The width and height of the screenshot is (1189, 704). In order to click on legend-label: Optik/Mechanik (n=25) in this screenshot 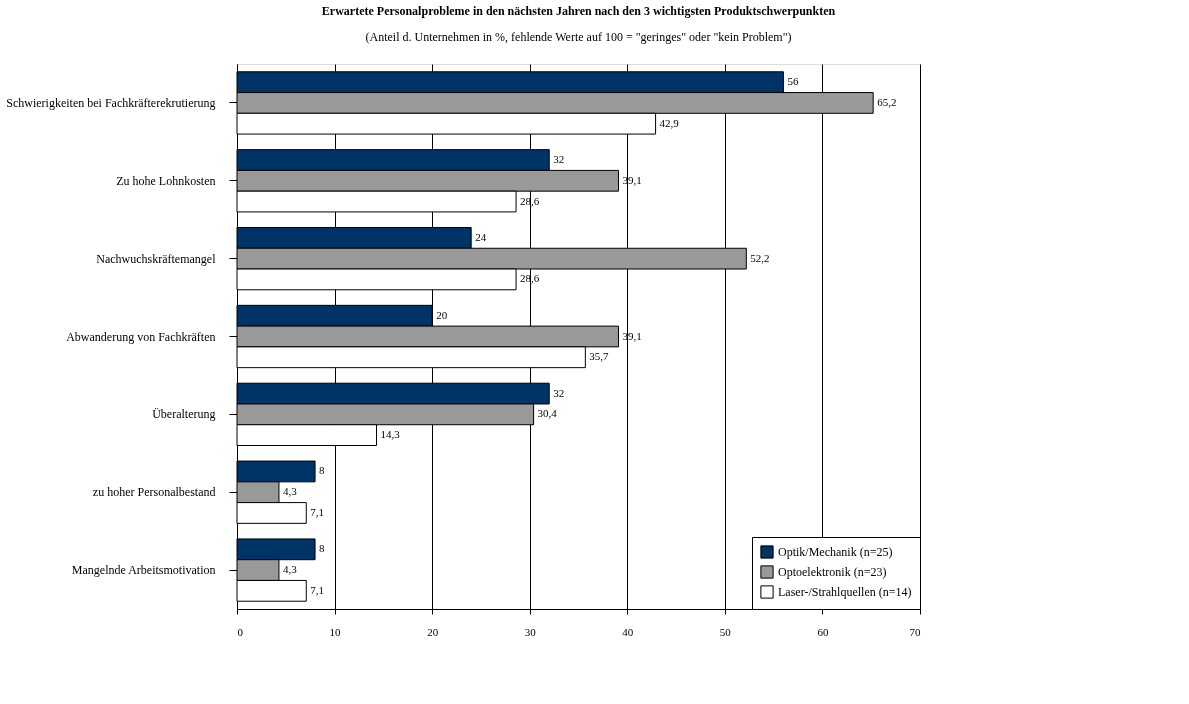, I will do `click(835, 552)`.